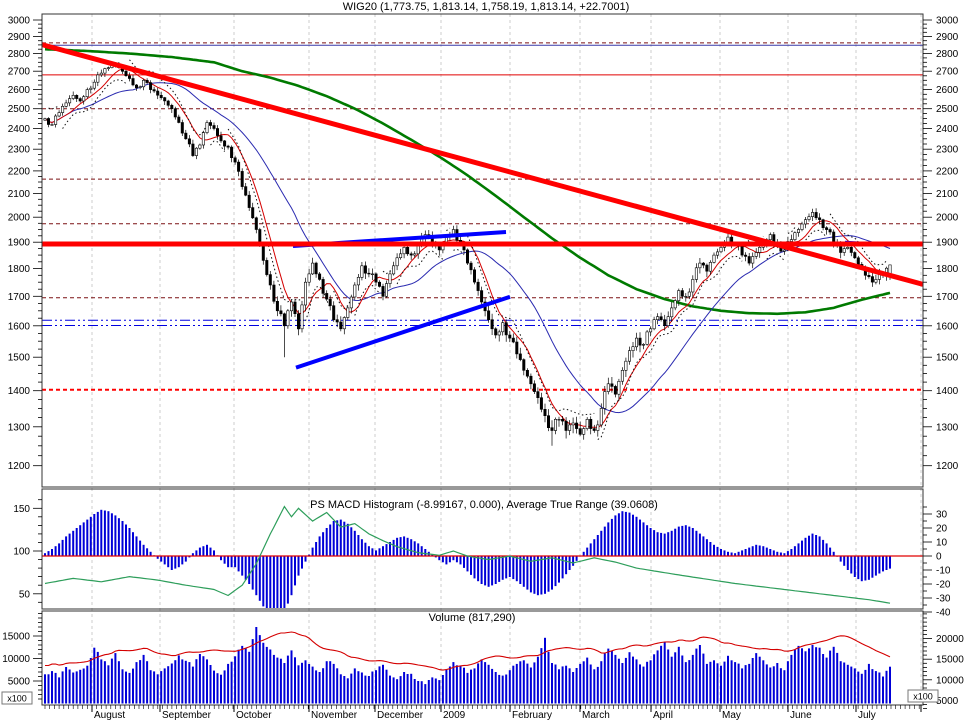 The image size is (968, 721). Describe the element at coordinates (947, 358) in the screenshot. I see `price-axis-label-right: 1500` at that location.